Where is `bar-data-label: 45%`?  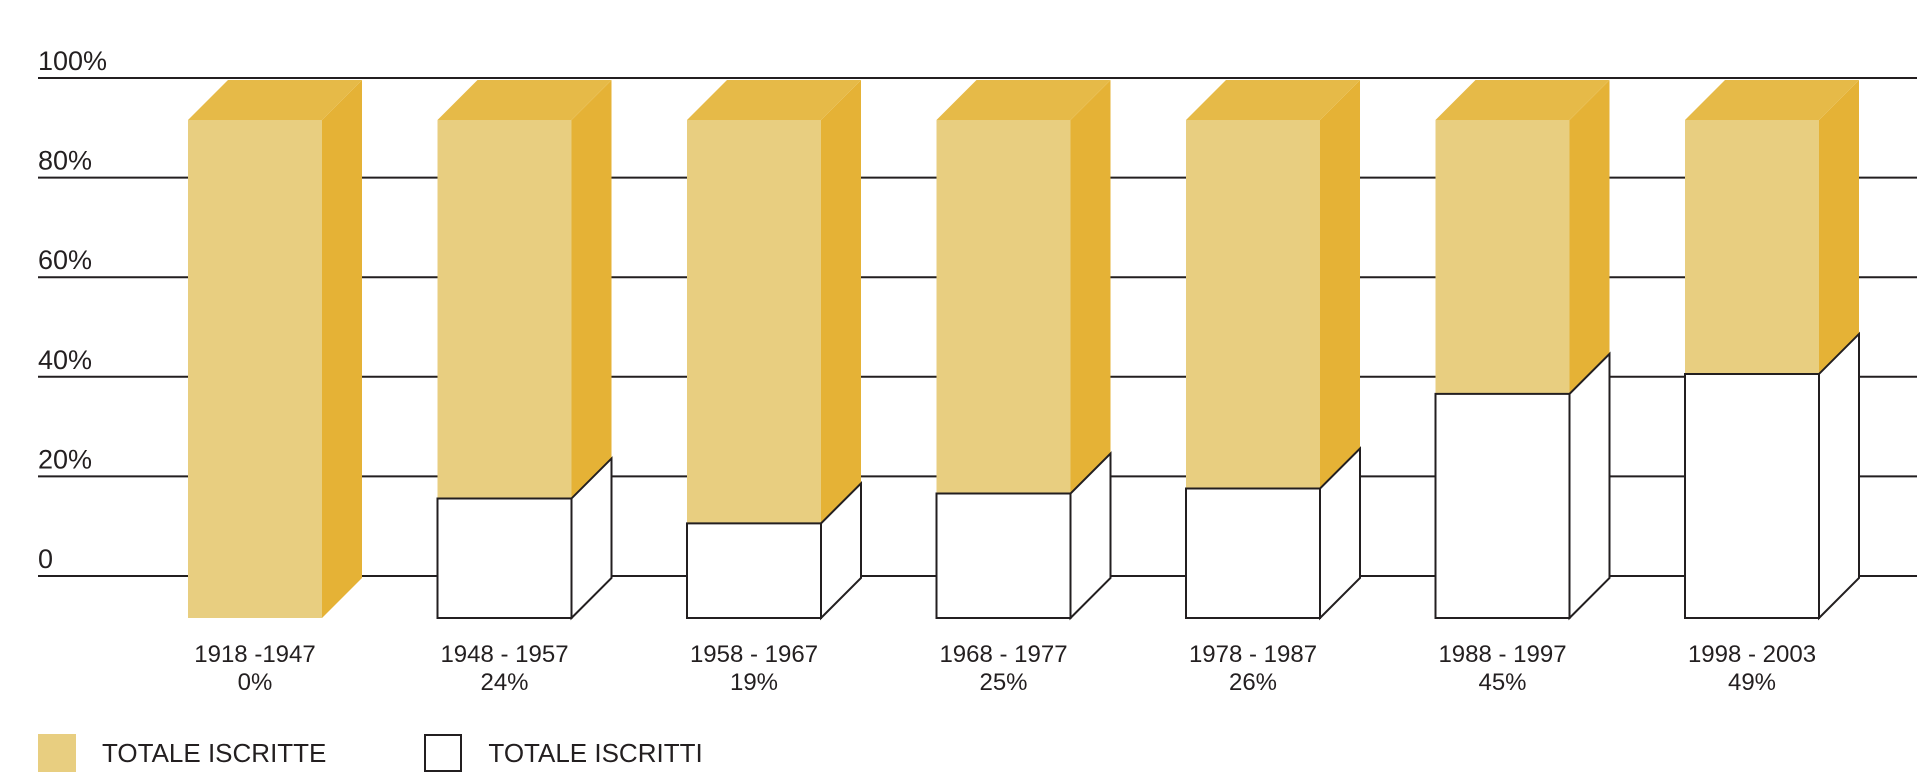 bar-data-label: 45% is located at coordinates (1502, 682).